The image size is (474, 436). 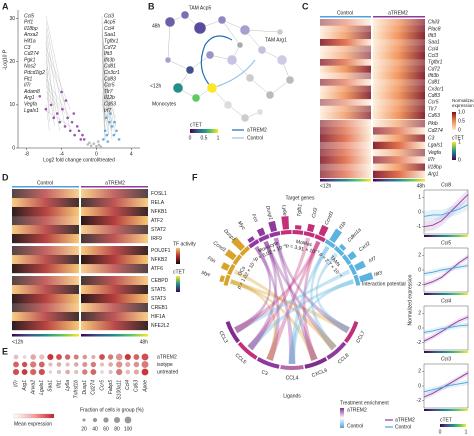 I want to click on gene-label: Anxa2, so click(x=30, y=35).